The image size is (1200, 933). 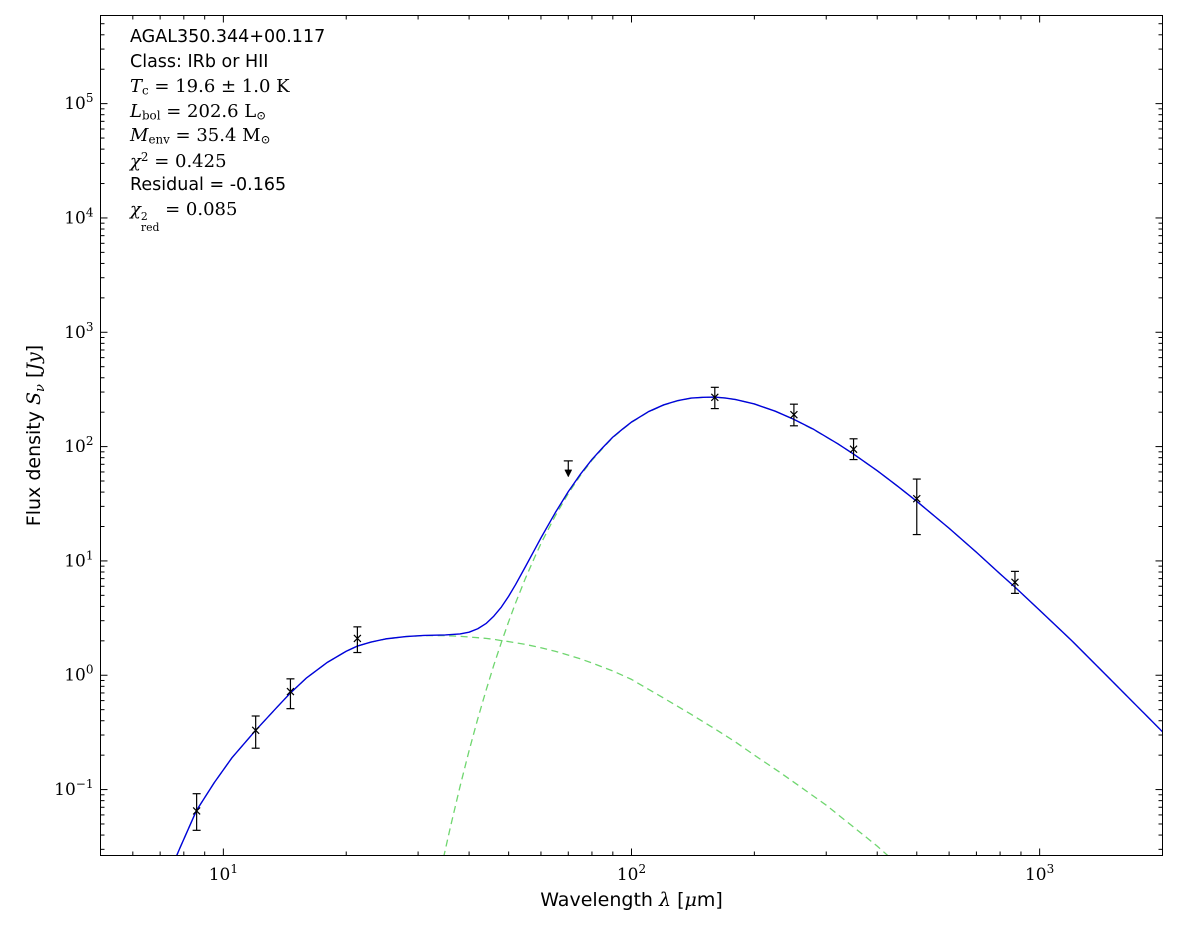 I want to click on x-tick-label: 10³, so click(x=1039, y=873).